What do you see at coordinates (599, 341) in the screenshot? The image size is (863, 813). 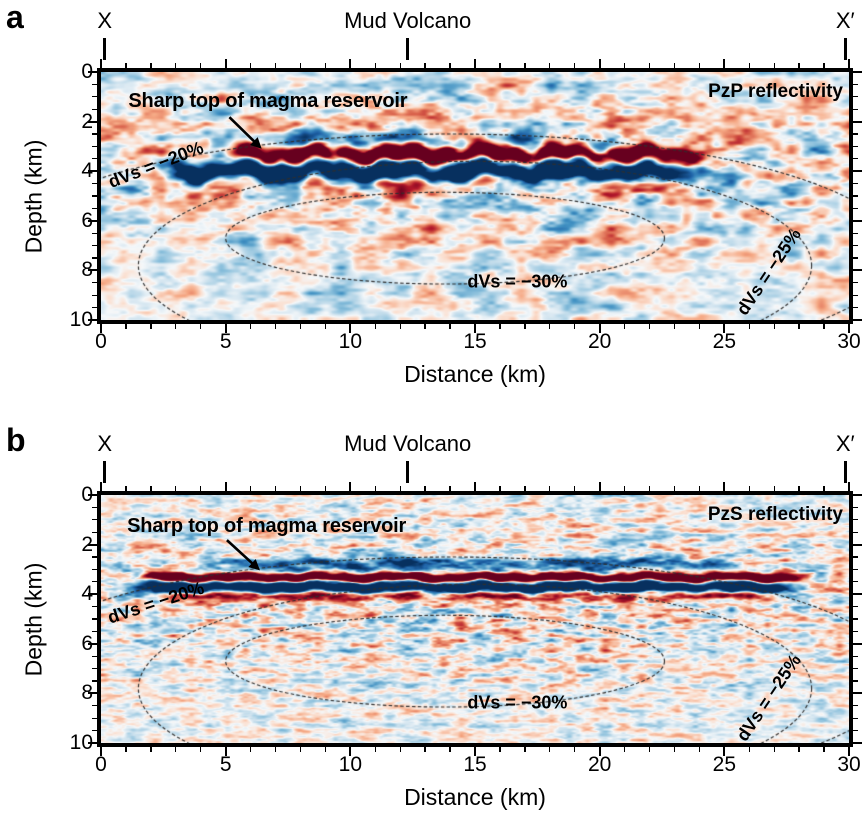 I see `x-tick-label: 20` at bounding box center [599, 341].